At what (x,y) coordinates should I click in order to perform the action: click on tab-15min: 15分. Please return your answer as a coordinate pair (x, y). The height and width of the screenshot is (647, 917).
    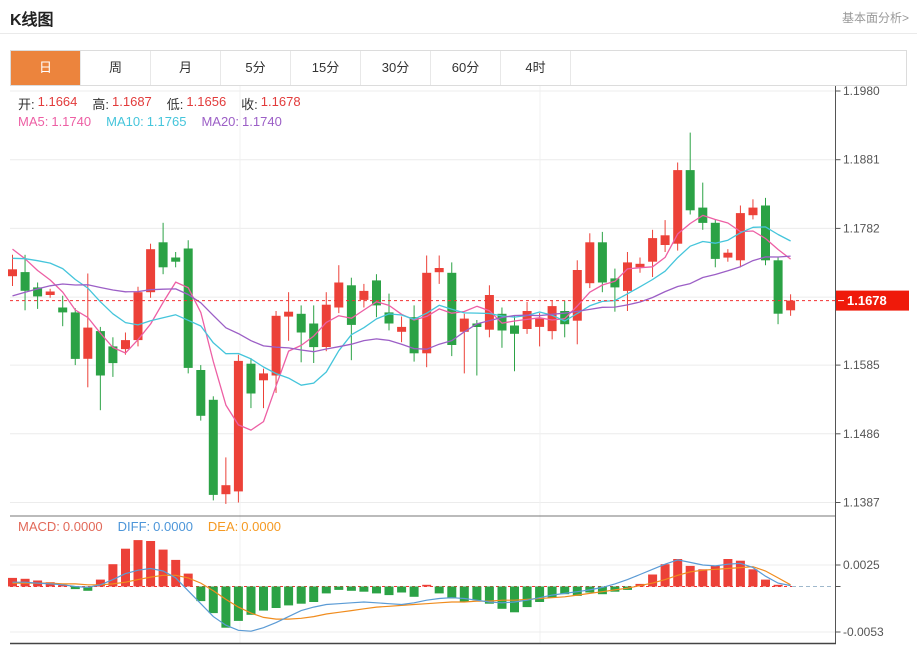
    Looking at the image, I should click on (326, 68).